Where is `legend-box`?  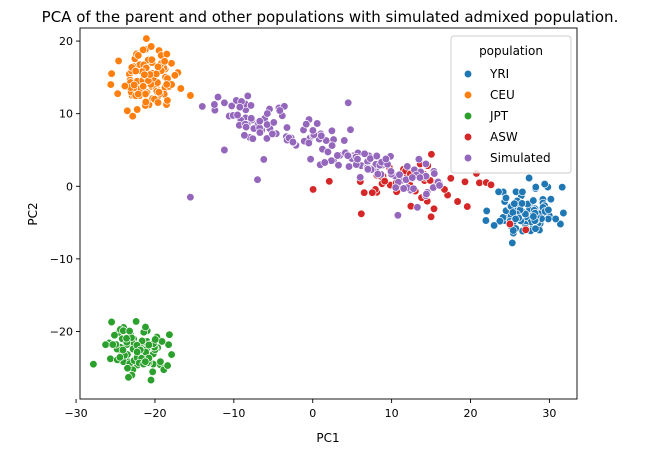 legend-box is located at coordinates (511, 104).